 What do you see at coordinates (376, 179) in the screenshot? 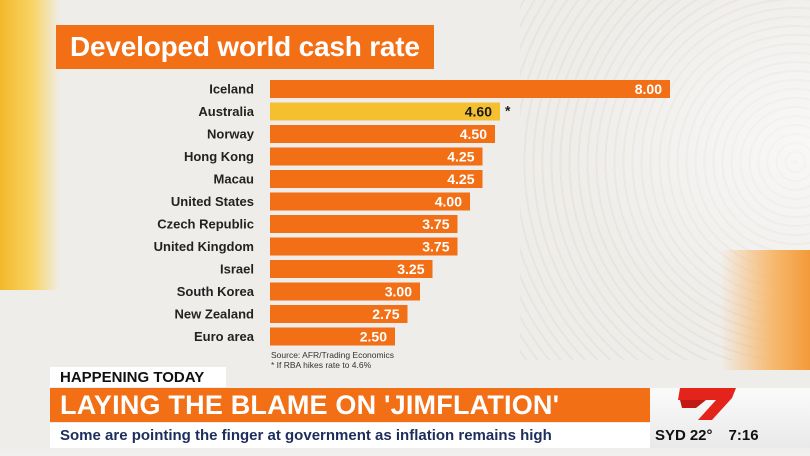
I see `bar-macau` at bounding box center [376, 179].